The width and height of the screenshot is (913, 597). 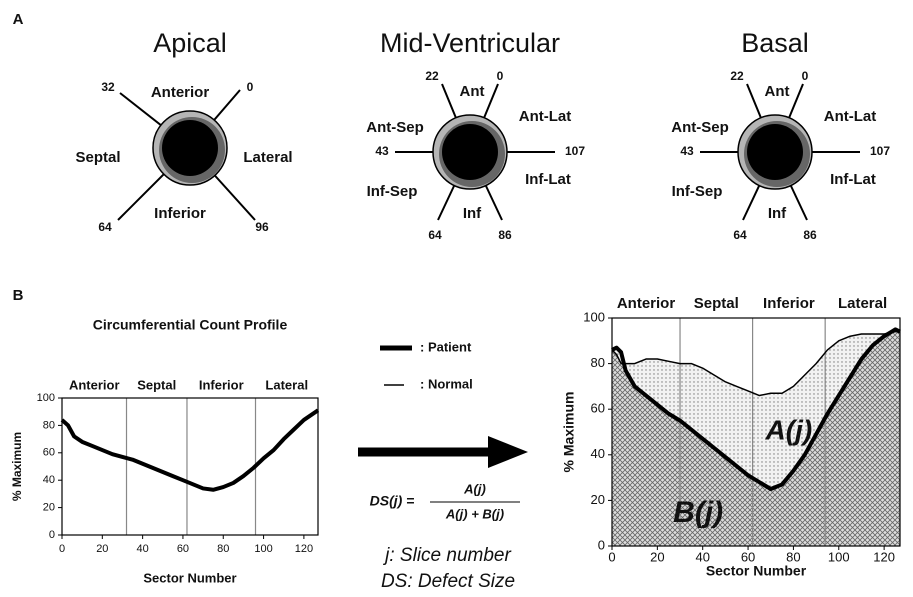 What do you see at coordinates (508, 452) in the screenshot?
I see `arrow-head` at bounding box center [508, 452].